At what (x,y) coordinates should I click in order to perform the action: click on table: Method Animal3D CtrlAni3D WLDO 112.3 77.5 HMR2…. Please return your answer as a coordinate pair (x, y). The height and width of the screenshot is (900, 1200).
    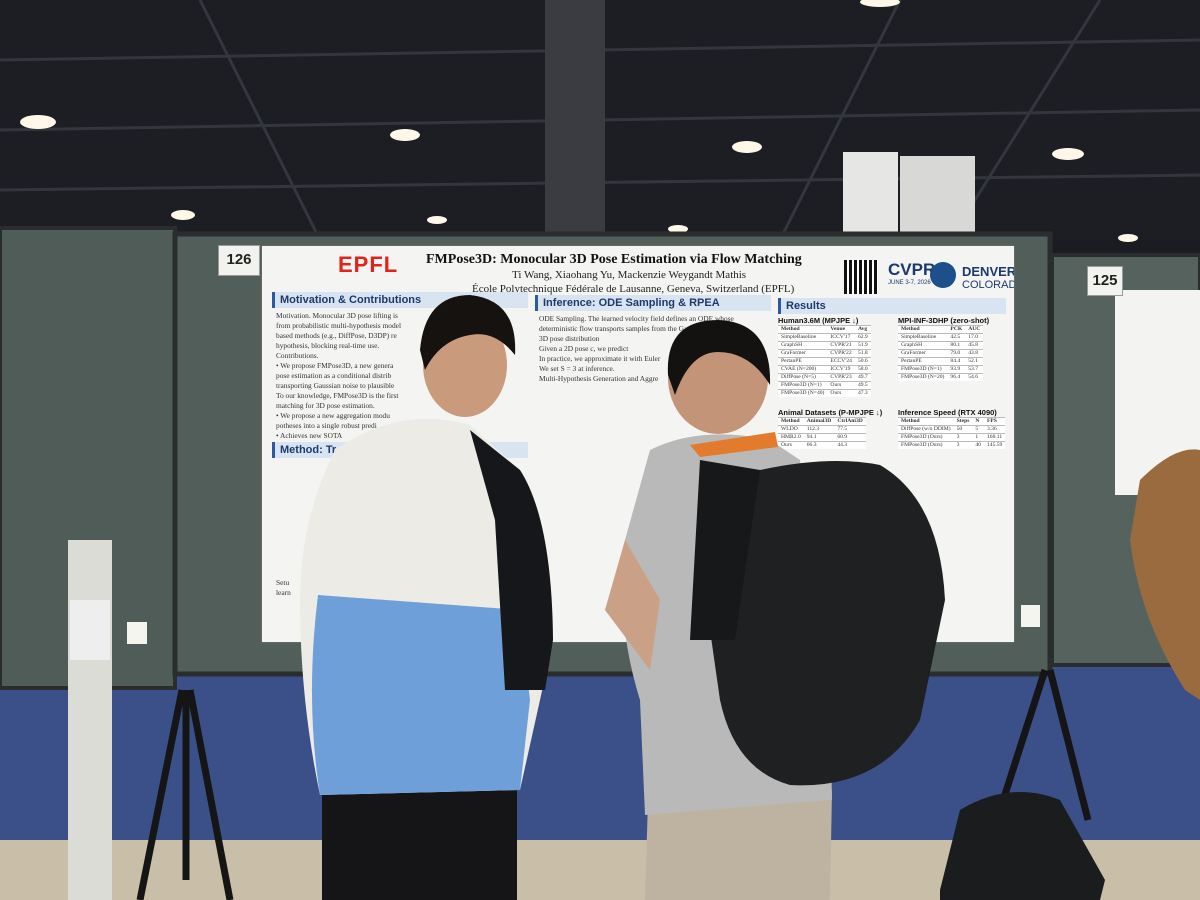
    Looking at the image, I should click on (822, 433).